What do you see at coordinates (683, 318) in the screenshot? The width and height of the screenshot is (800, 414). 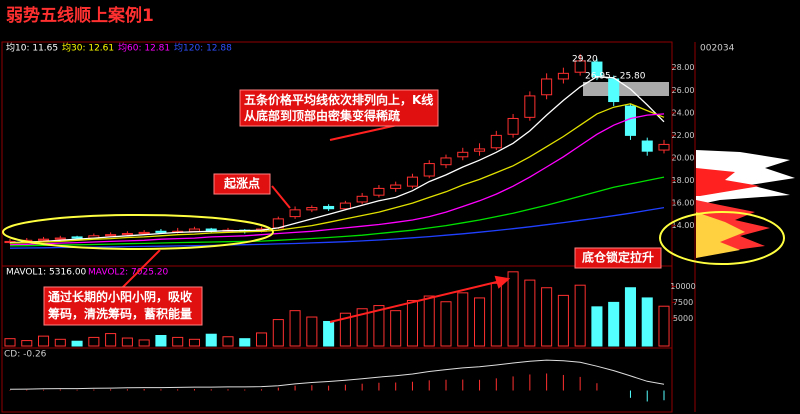 I see `vol-tick-label: 5000` at bounding box center [683, 318].